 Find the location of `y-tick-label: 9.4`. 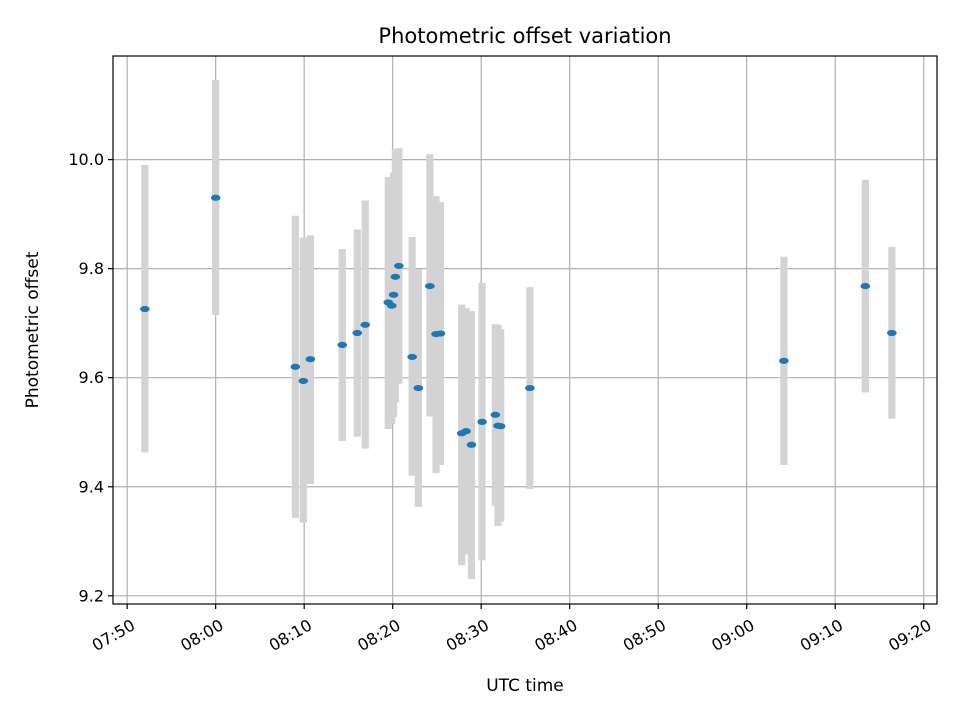

y-tick-label: 9.4 is located at coordinates (91, 486).